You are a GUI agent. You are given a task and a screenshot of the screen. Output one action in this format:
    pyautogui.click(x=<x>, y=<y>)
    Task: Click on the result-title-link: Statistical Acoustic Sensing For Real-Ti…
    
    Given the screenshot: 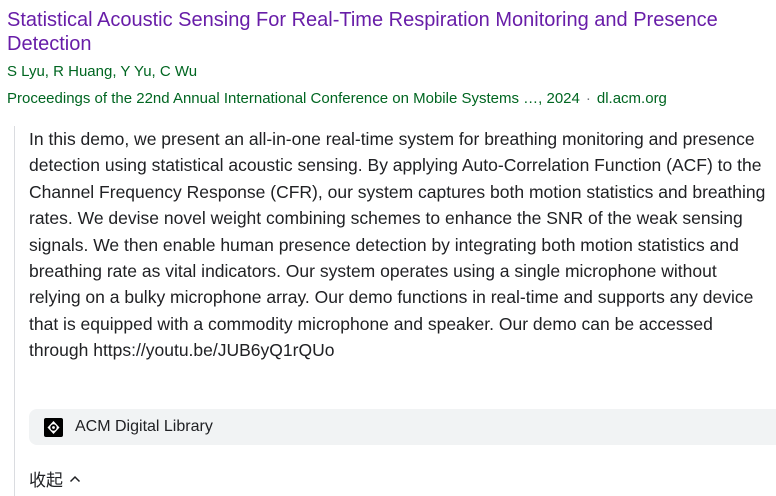 What is the action you would take?
    pyautogui.click(x=362, y=32)
    